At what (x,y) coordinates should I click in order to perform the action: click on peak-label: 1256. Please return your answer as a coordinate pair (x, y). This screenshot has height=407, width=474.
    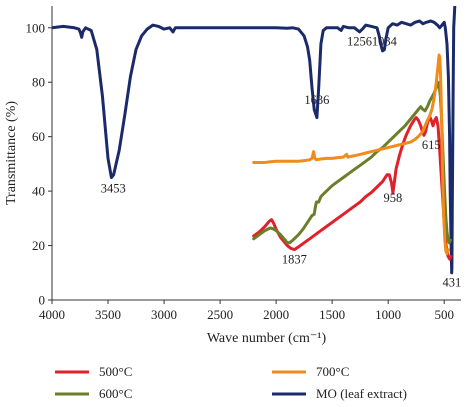
    Looking at the image, I should click on (359, 41).